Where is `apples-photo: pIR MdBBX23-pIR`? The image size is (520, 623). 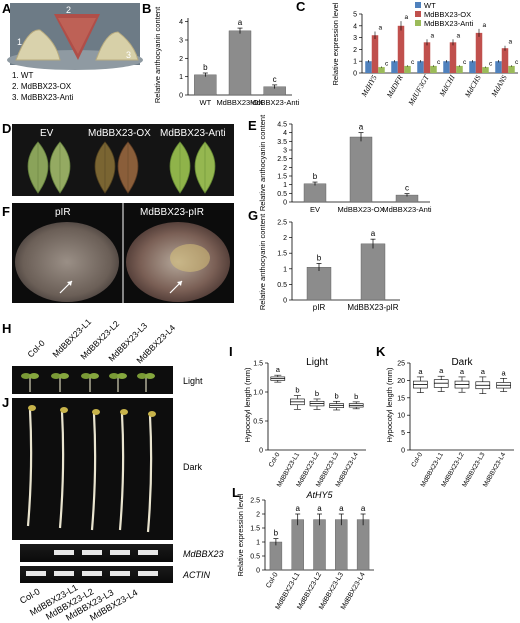
apples-photo: pIR MdBBX23-pIR is located at coordinates (123, 253).